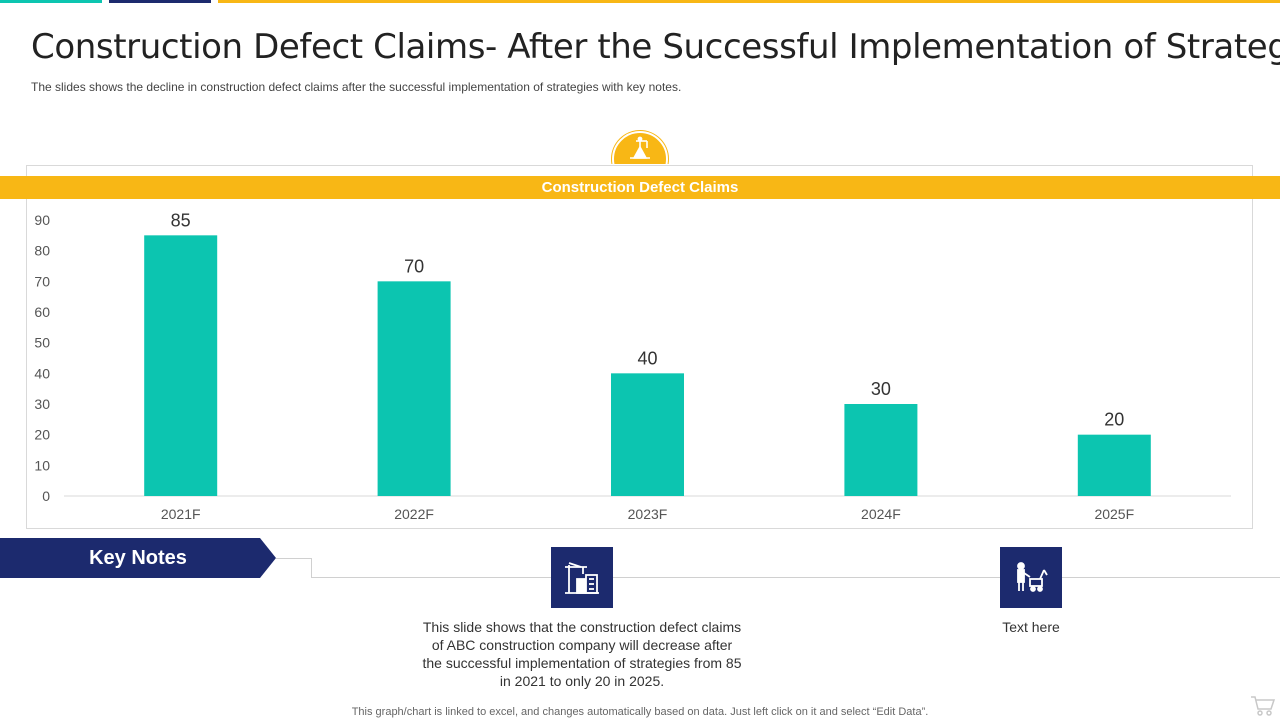 This screenshot has width=1280, height=720. Describe the element at coordinates (42, 220) in the screenshot. I see `y-tick-label: 90` at that location.